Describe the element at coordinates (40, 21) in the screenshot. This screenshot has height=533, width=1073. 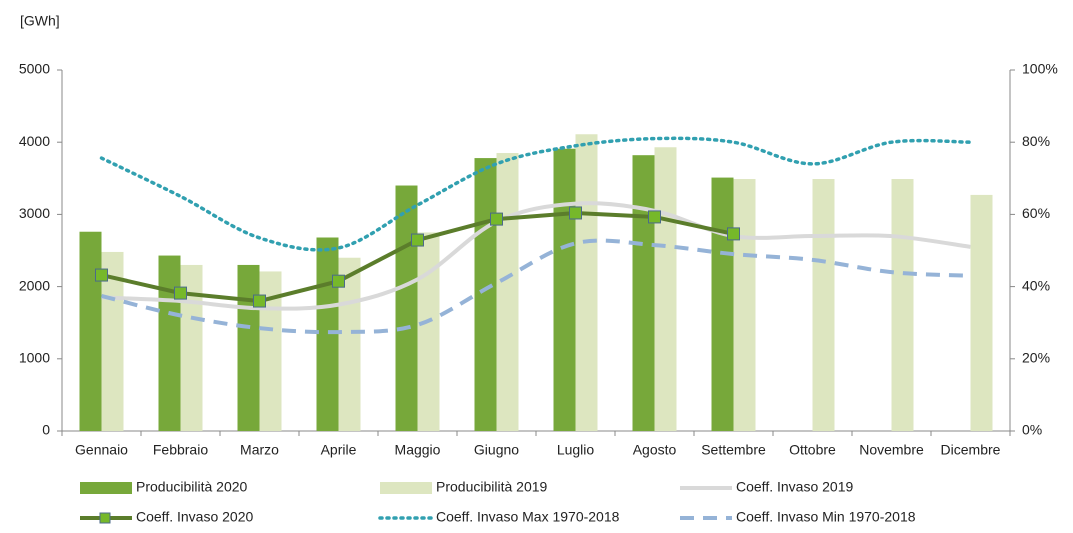
I see `y-axis-label: [GWh]` at that location.